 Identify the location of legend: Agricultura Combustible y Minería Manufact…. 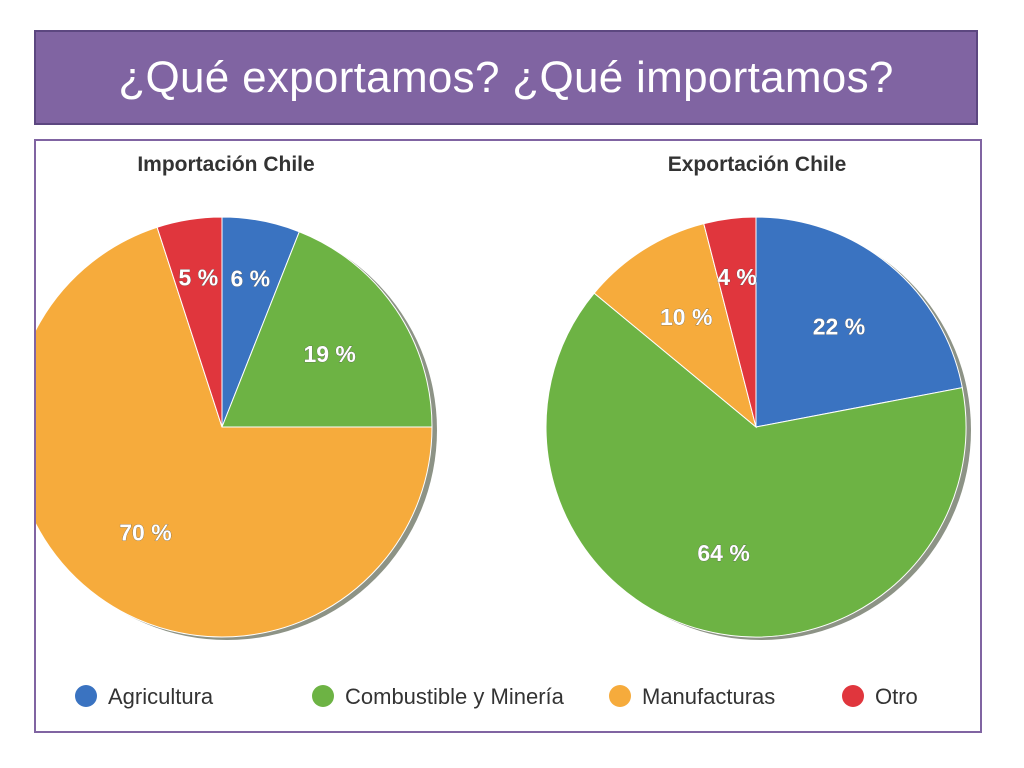
(496, 696).